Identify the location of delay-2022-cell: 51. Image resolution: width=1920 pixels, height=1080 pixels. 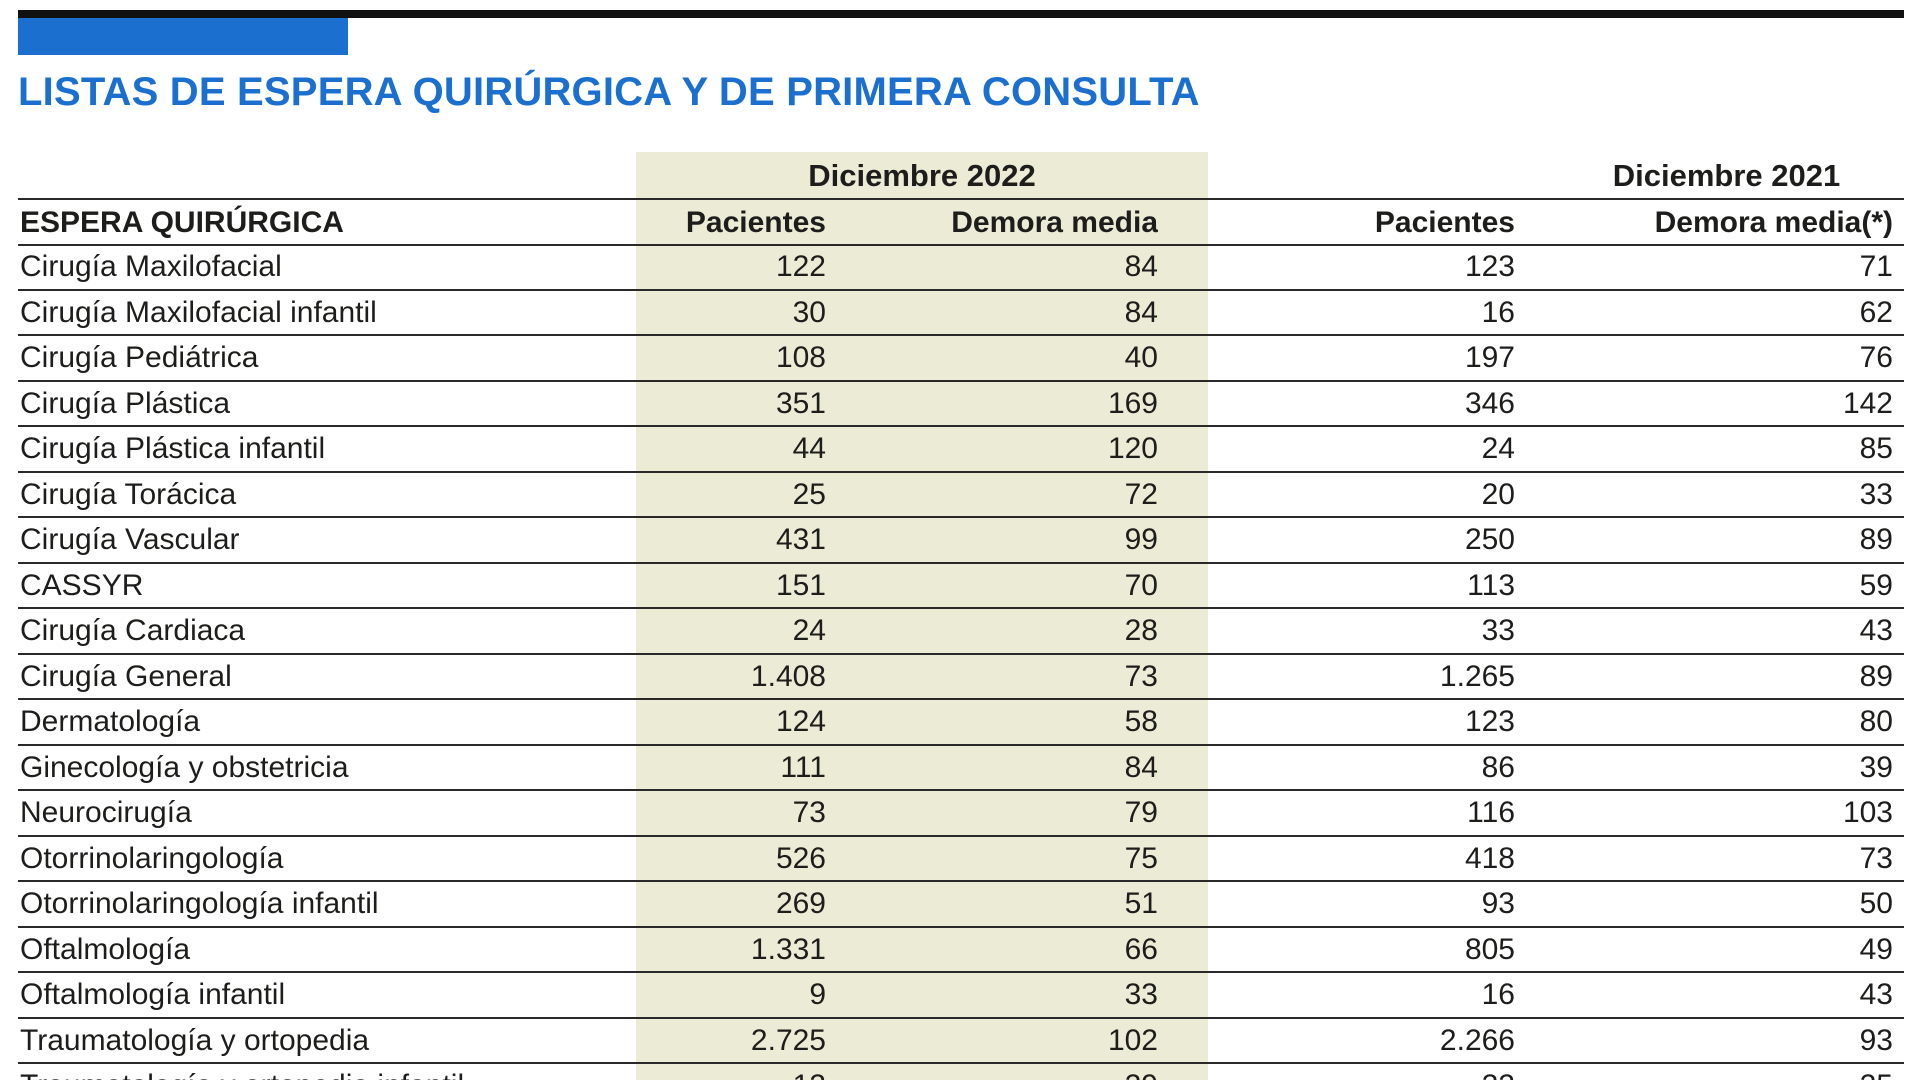
(1141, 903).